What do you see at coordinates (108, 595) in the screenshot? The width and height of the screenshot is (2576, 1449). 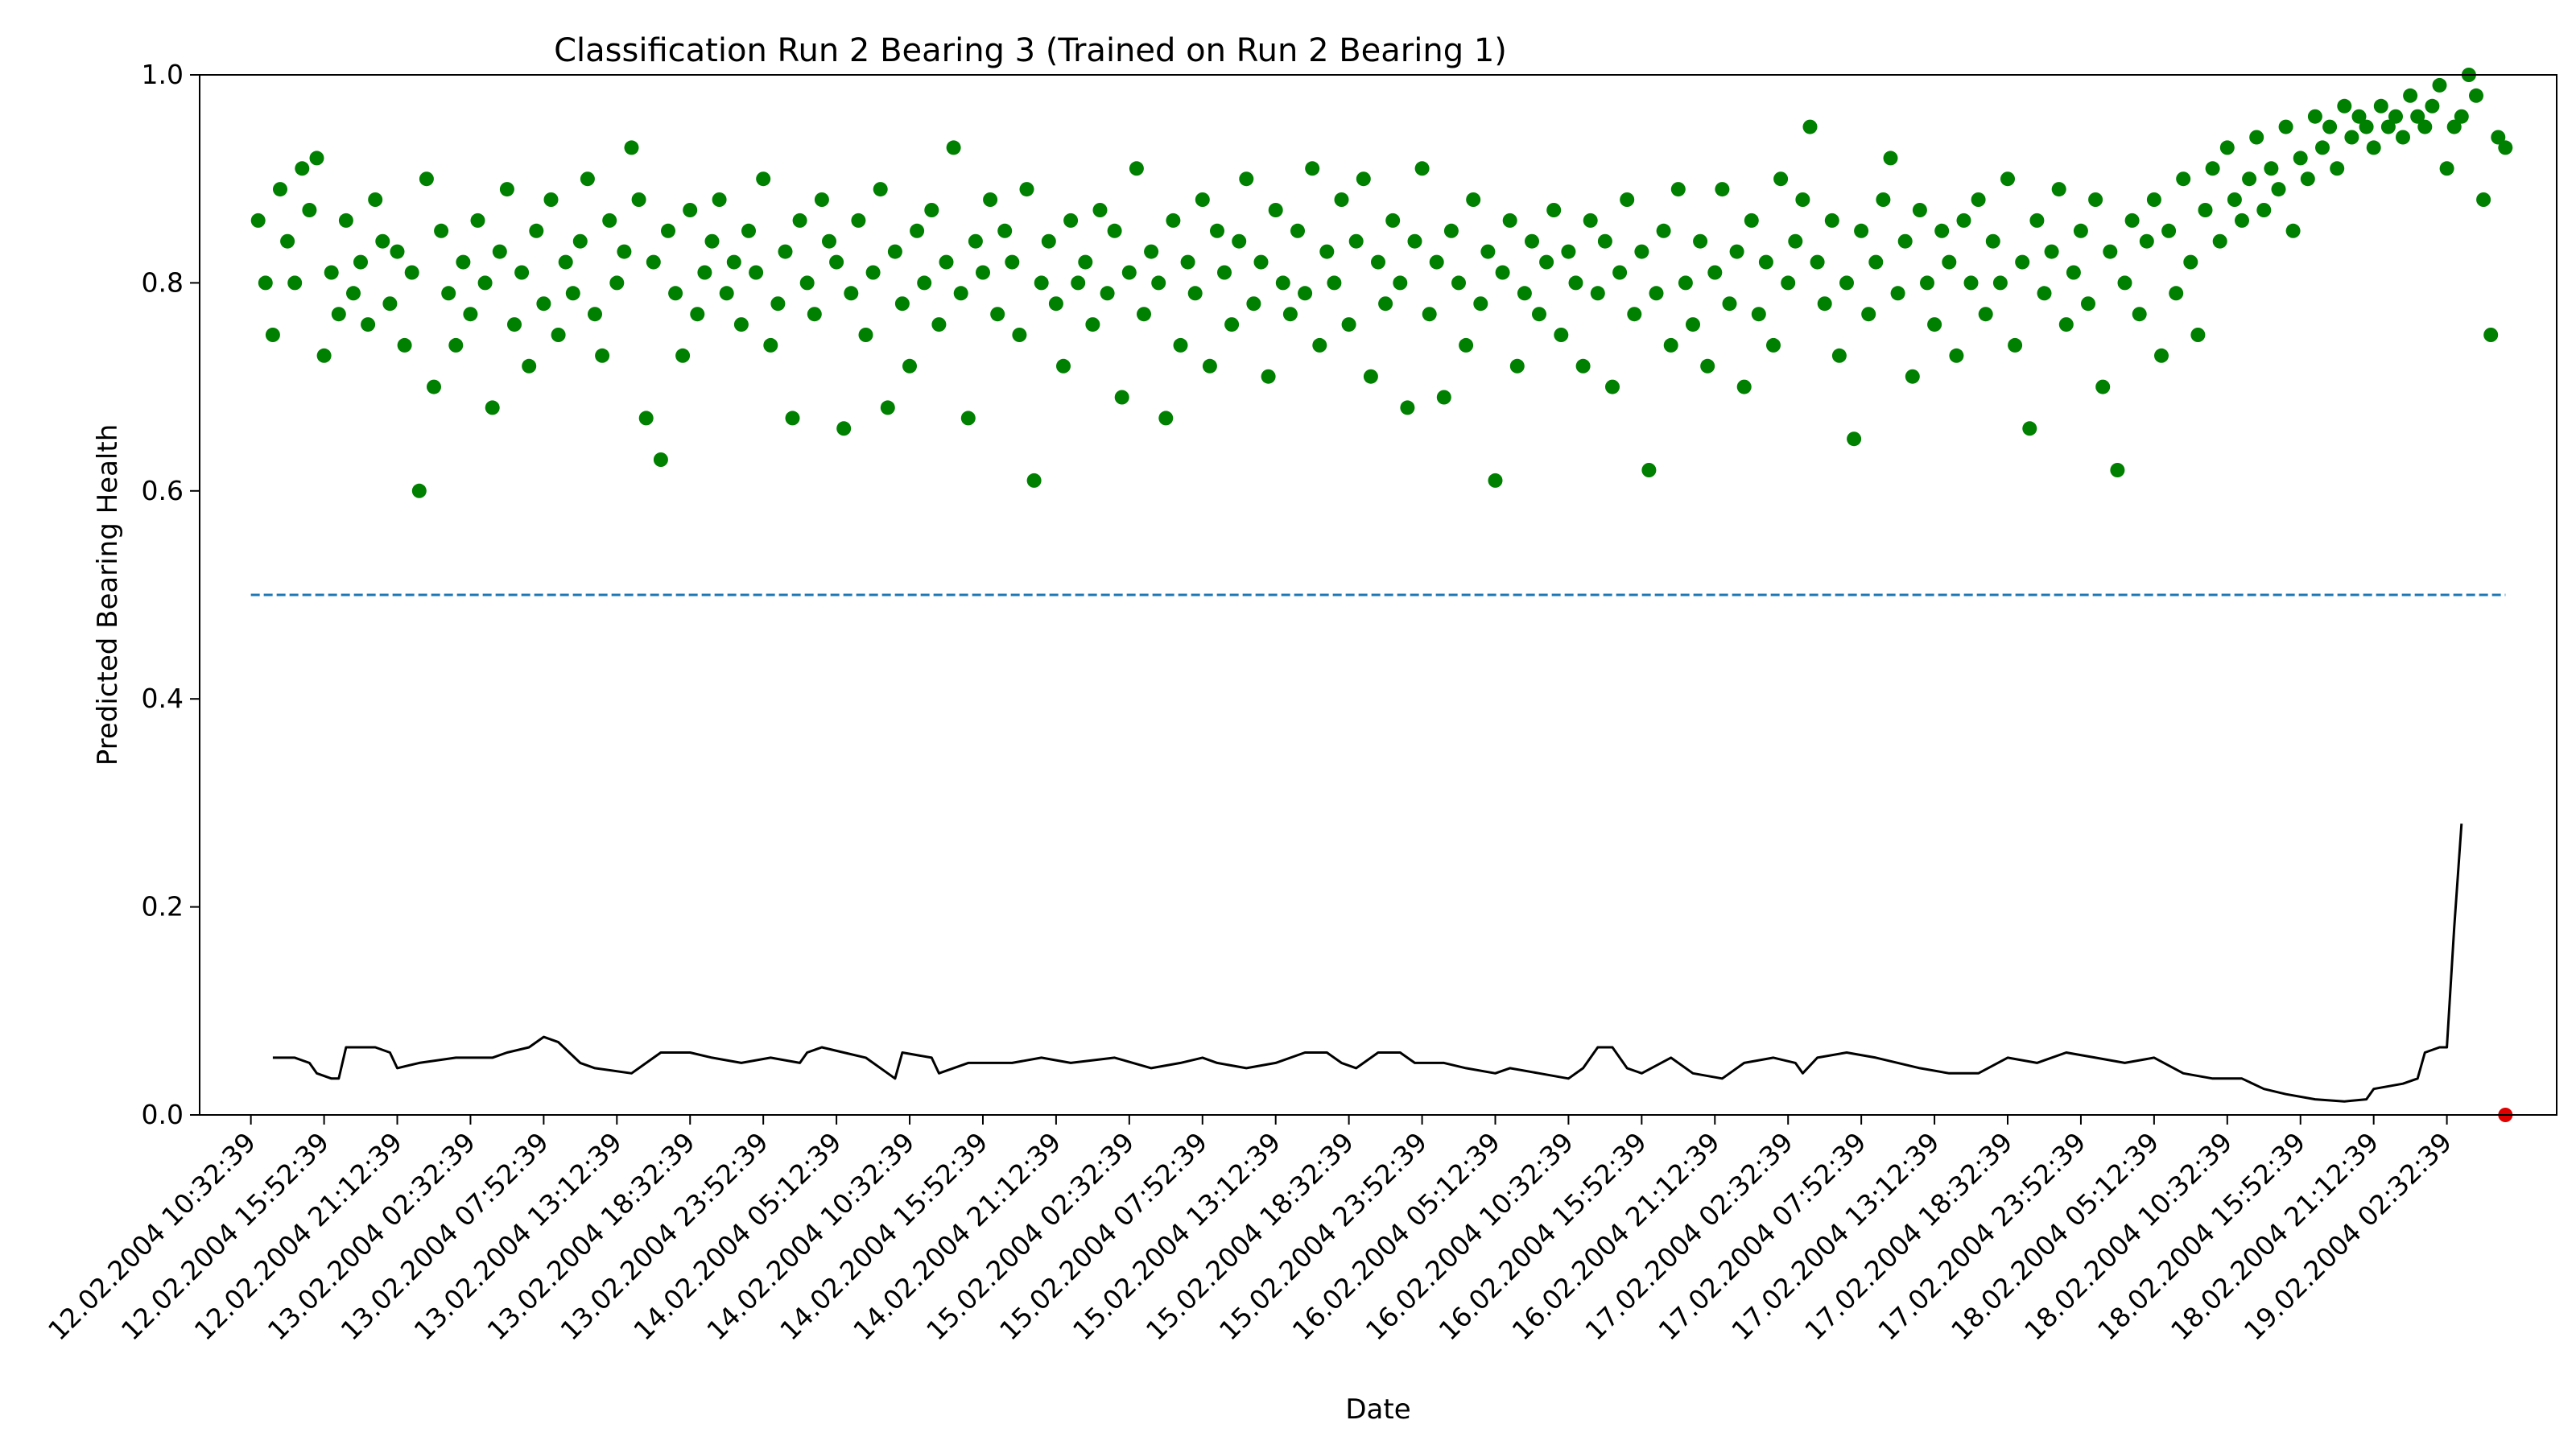 I see `y-axis-label: Predicted Bearing Health` at bounding box center [108, 595].